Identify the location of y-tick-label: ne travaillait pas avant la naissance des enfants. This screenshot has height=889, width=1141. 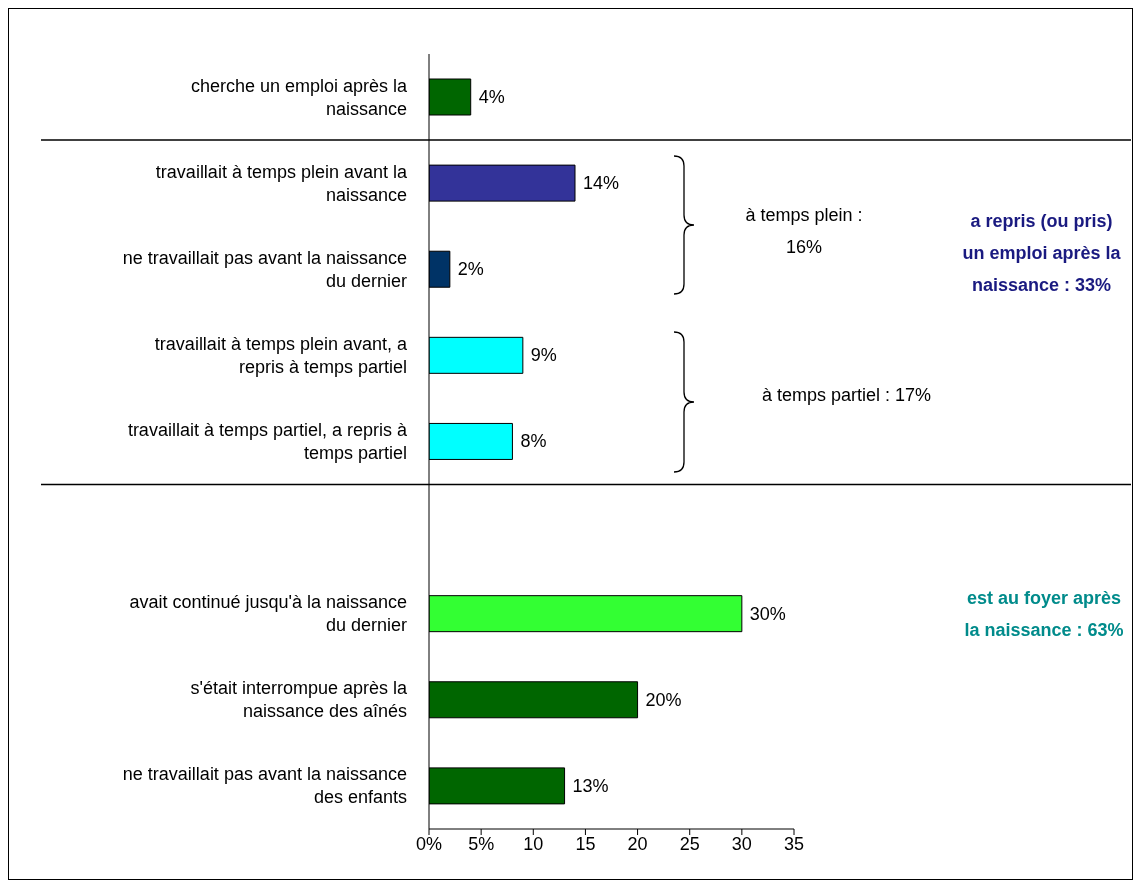
(264, 786).